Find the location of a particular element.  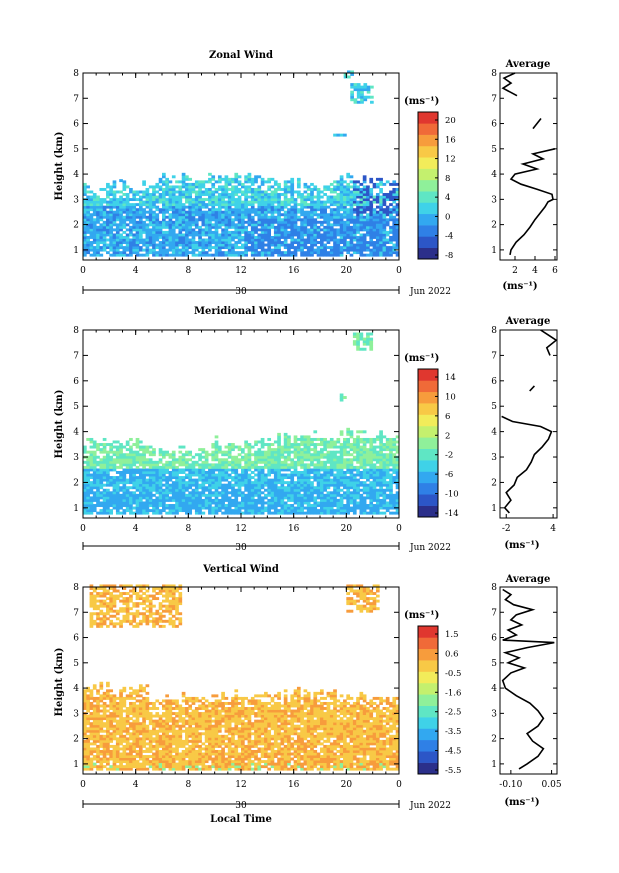

x-tick-label: 8 is located at coordinates (188, 529).